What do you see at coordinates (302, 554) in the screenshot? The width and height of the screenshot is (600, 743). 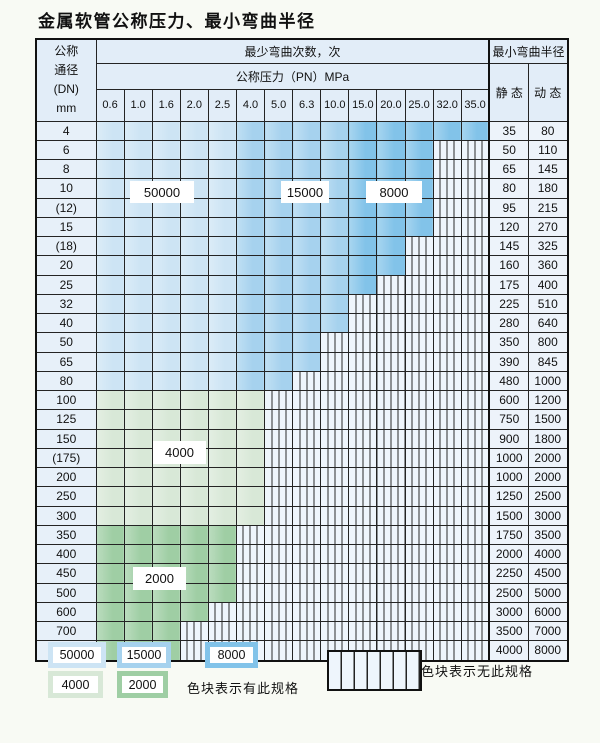 I see `table-row: 400 2000 4000` at bounding box center [302, 554].